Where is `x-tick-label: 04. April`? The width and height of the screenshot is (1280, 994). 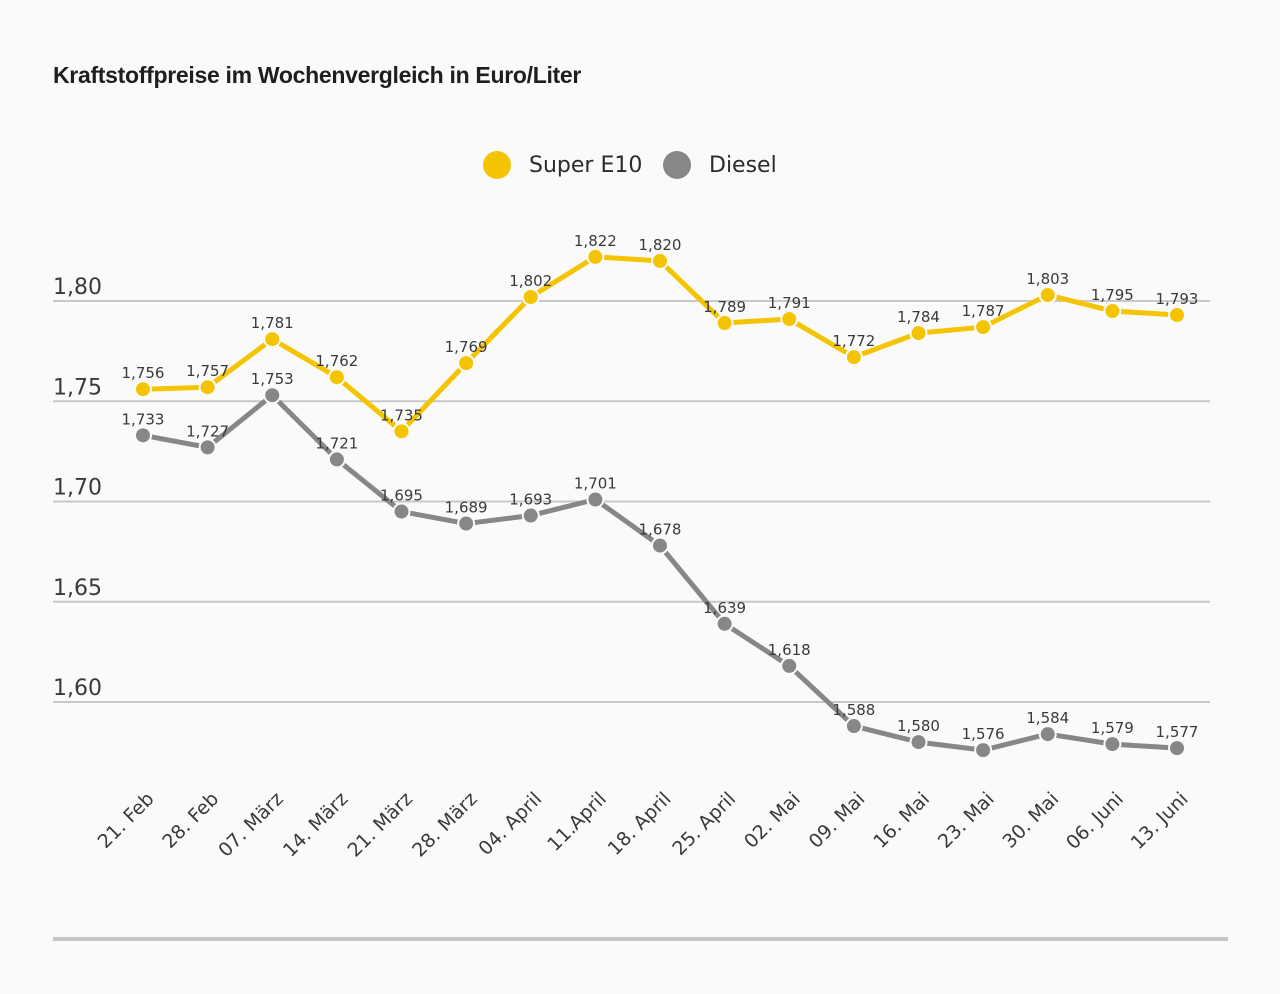
x-tick-label: 04. April is located at coordinates (510, 824).